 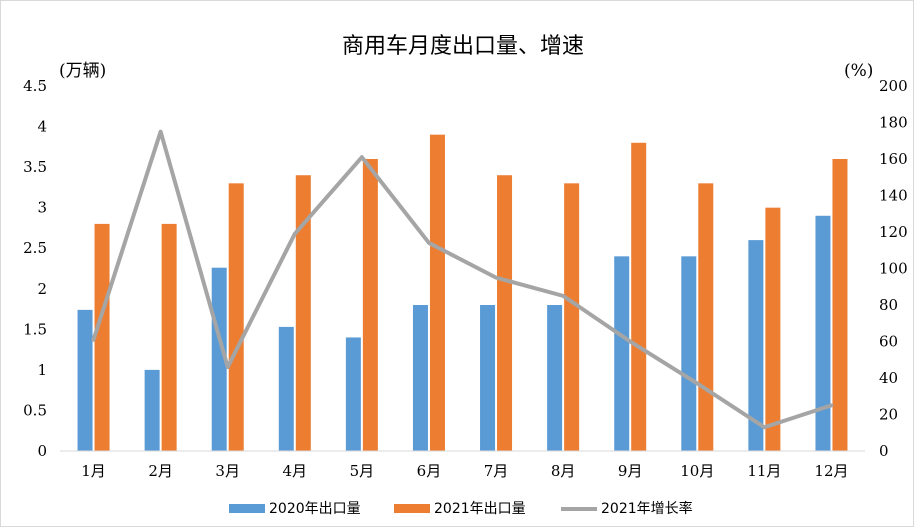 What do you see at coordinates (563, 471) in the screenshot?
I see `x-tick-label: 8月` at bounding box center [563, 471].